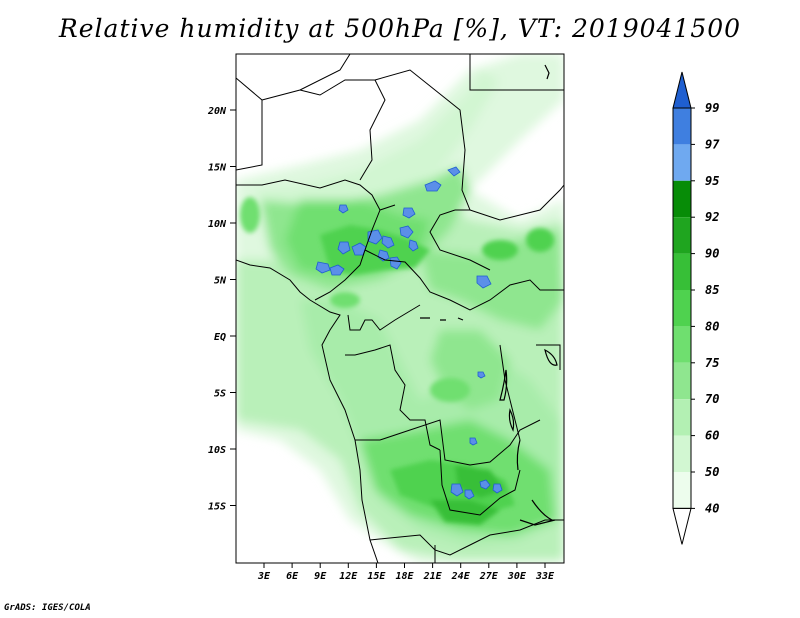 The height and width of the screenshot is (618, 800). Describe the element at coordinates (348, 576) in the screenshot. I see `lon-label: 12E` at that location.